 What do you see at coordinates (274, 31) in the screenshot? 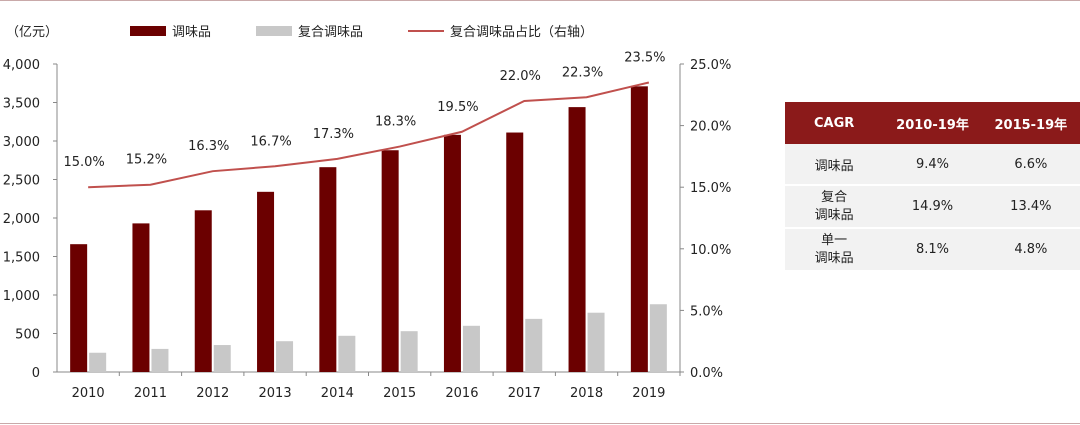
I see `legend-swatch-compound` at bounding box center [274, 31].